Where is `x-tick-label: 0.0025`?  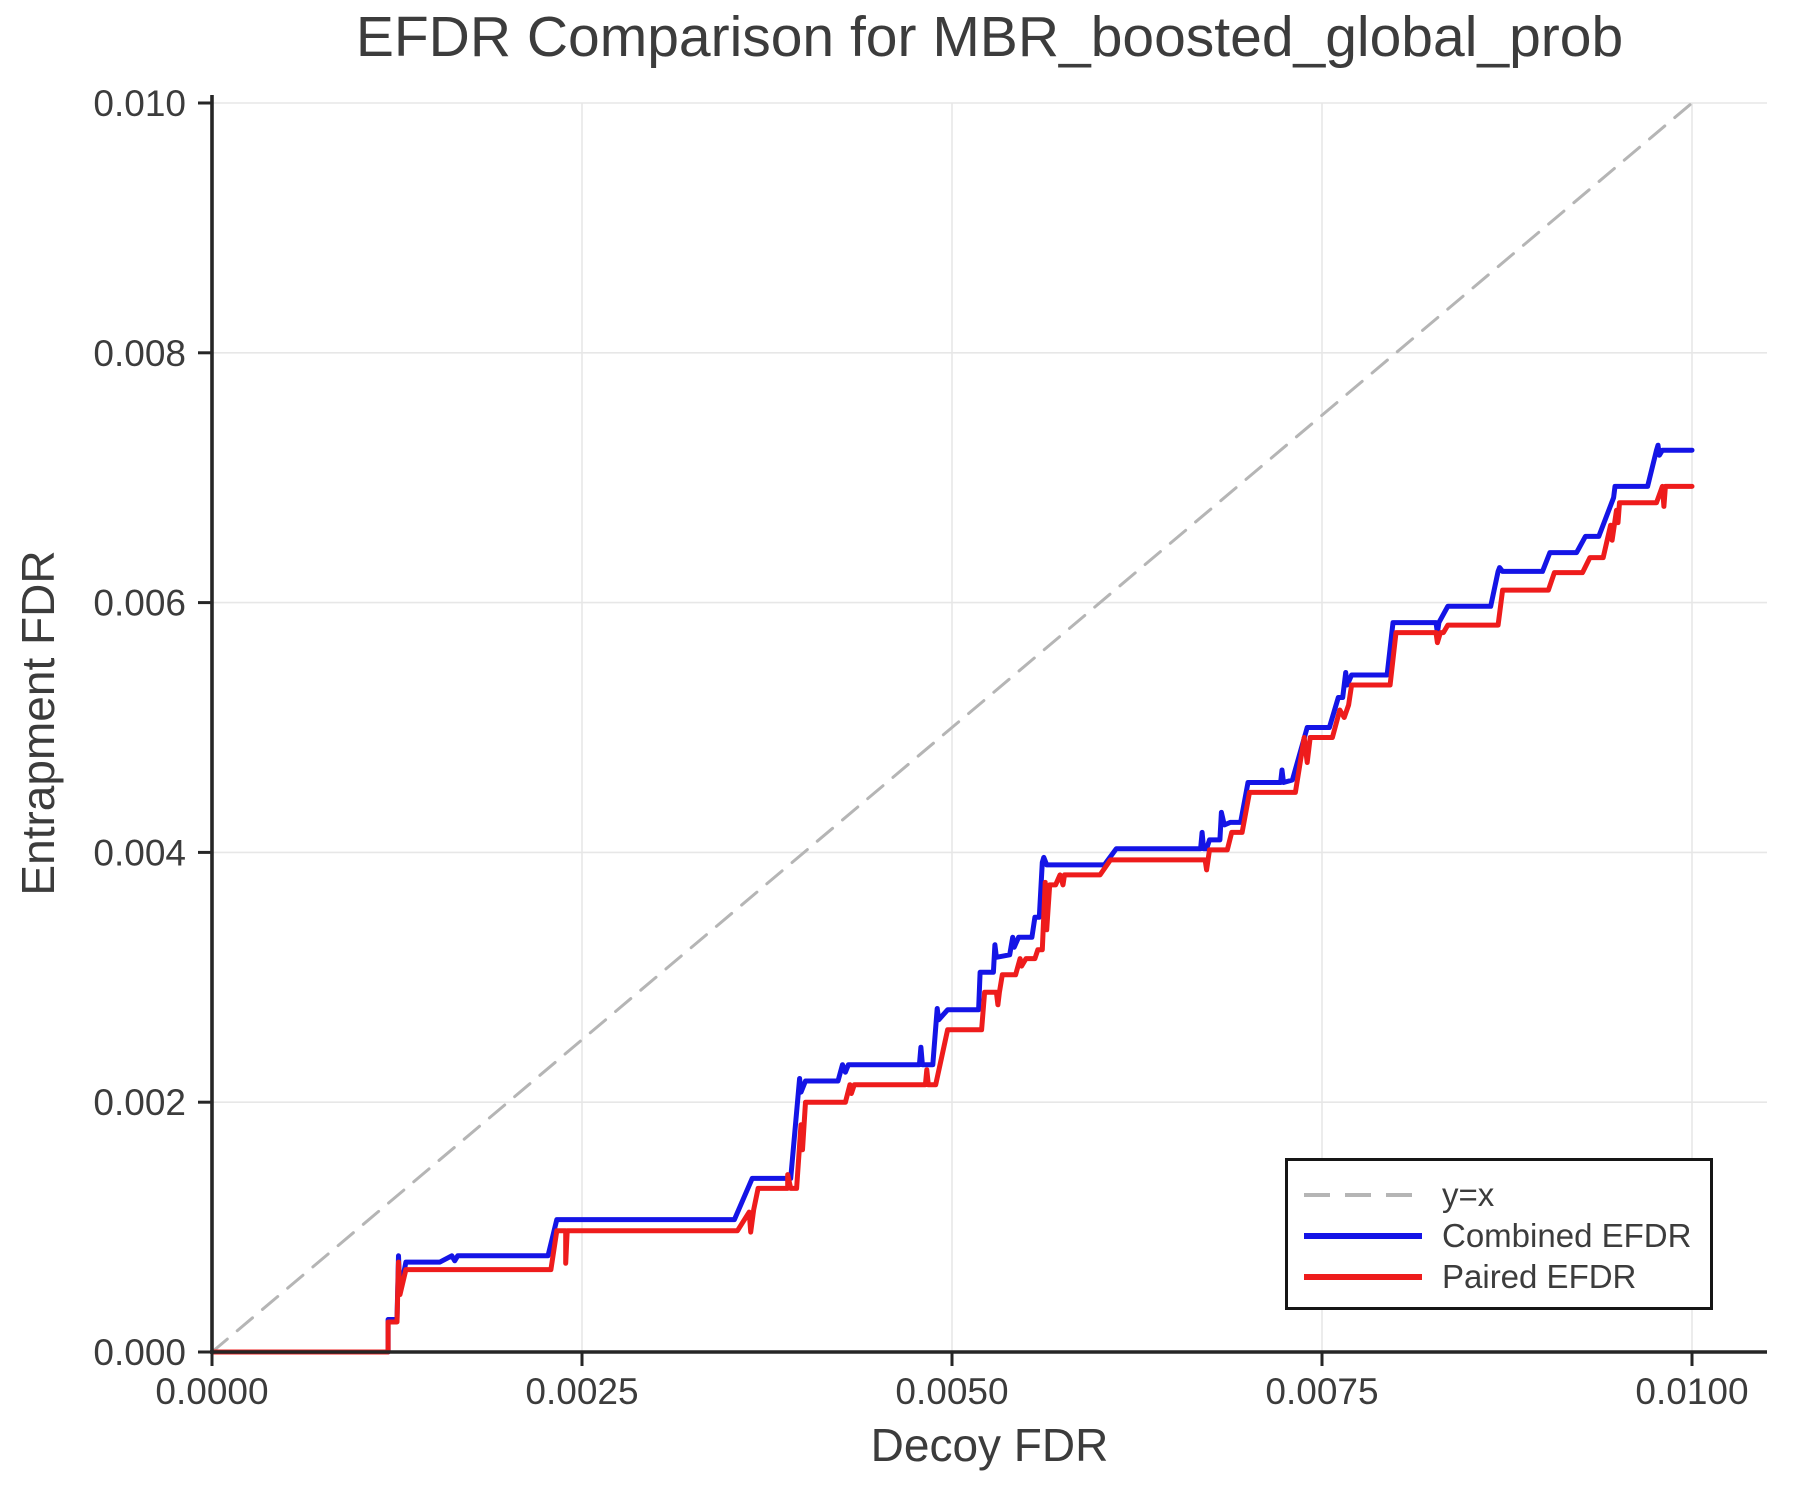 x-tick-label: 0.0025 is located at coordinates (581, 1391).